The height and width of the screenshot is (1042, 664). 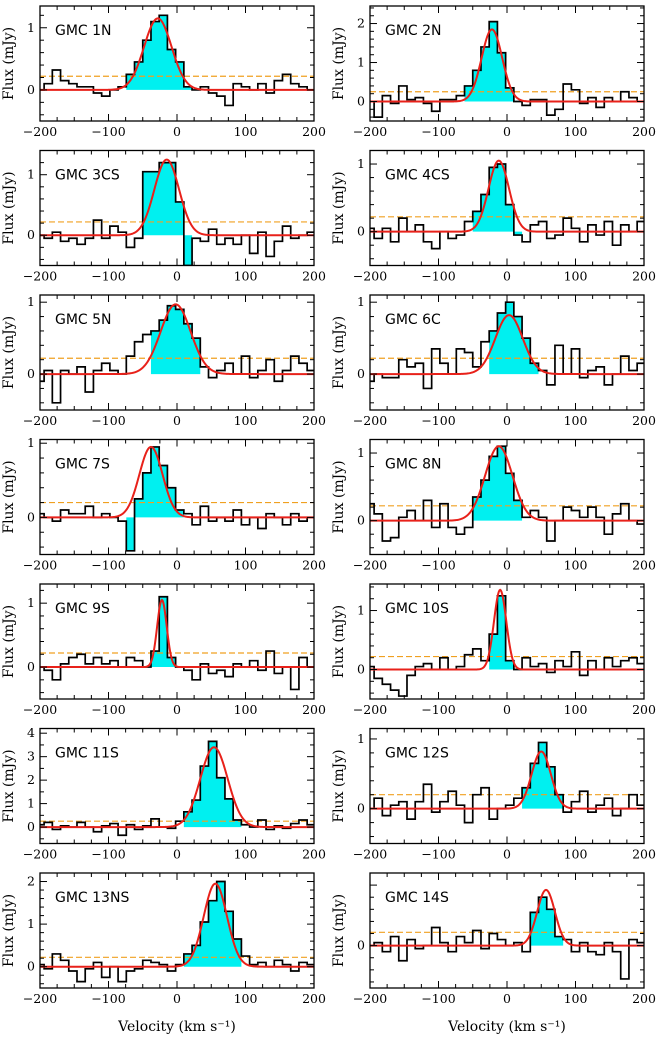 What do you see at coordinates (92, 898) in the screenshot?
I see `panel-title: GMC 13NS` at bounding box center [92, 898].